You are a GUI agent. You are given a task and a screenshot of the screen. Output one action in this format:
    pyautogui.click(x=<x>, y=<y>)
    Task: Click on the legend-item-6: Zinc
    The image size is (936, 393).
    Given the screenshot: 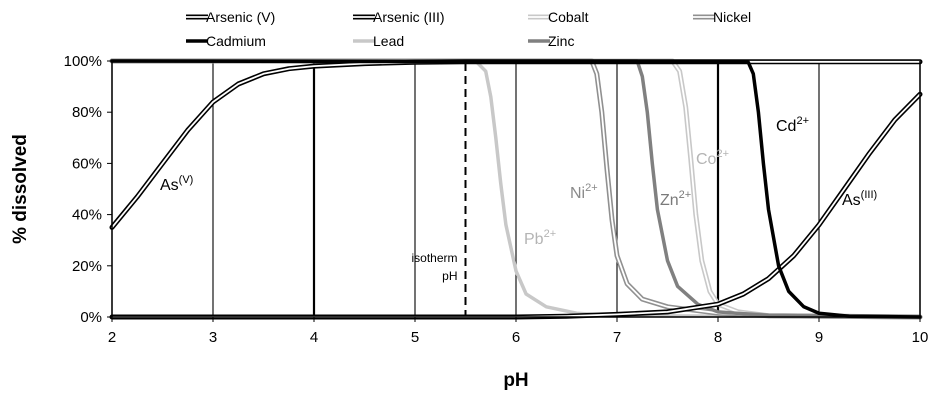 What is the action you would take?
    pyautogui.click(x=551, y=41)
    